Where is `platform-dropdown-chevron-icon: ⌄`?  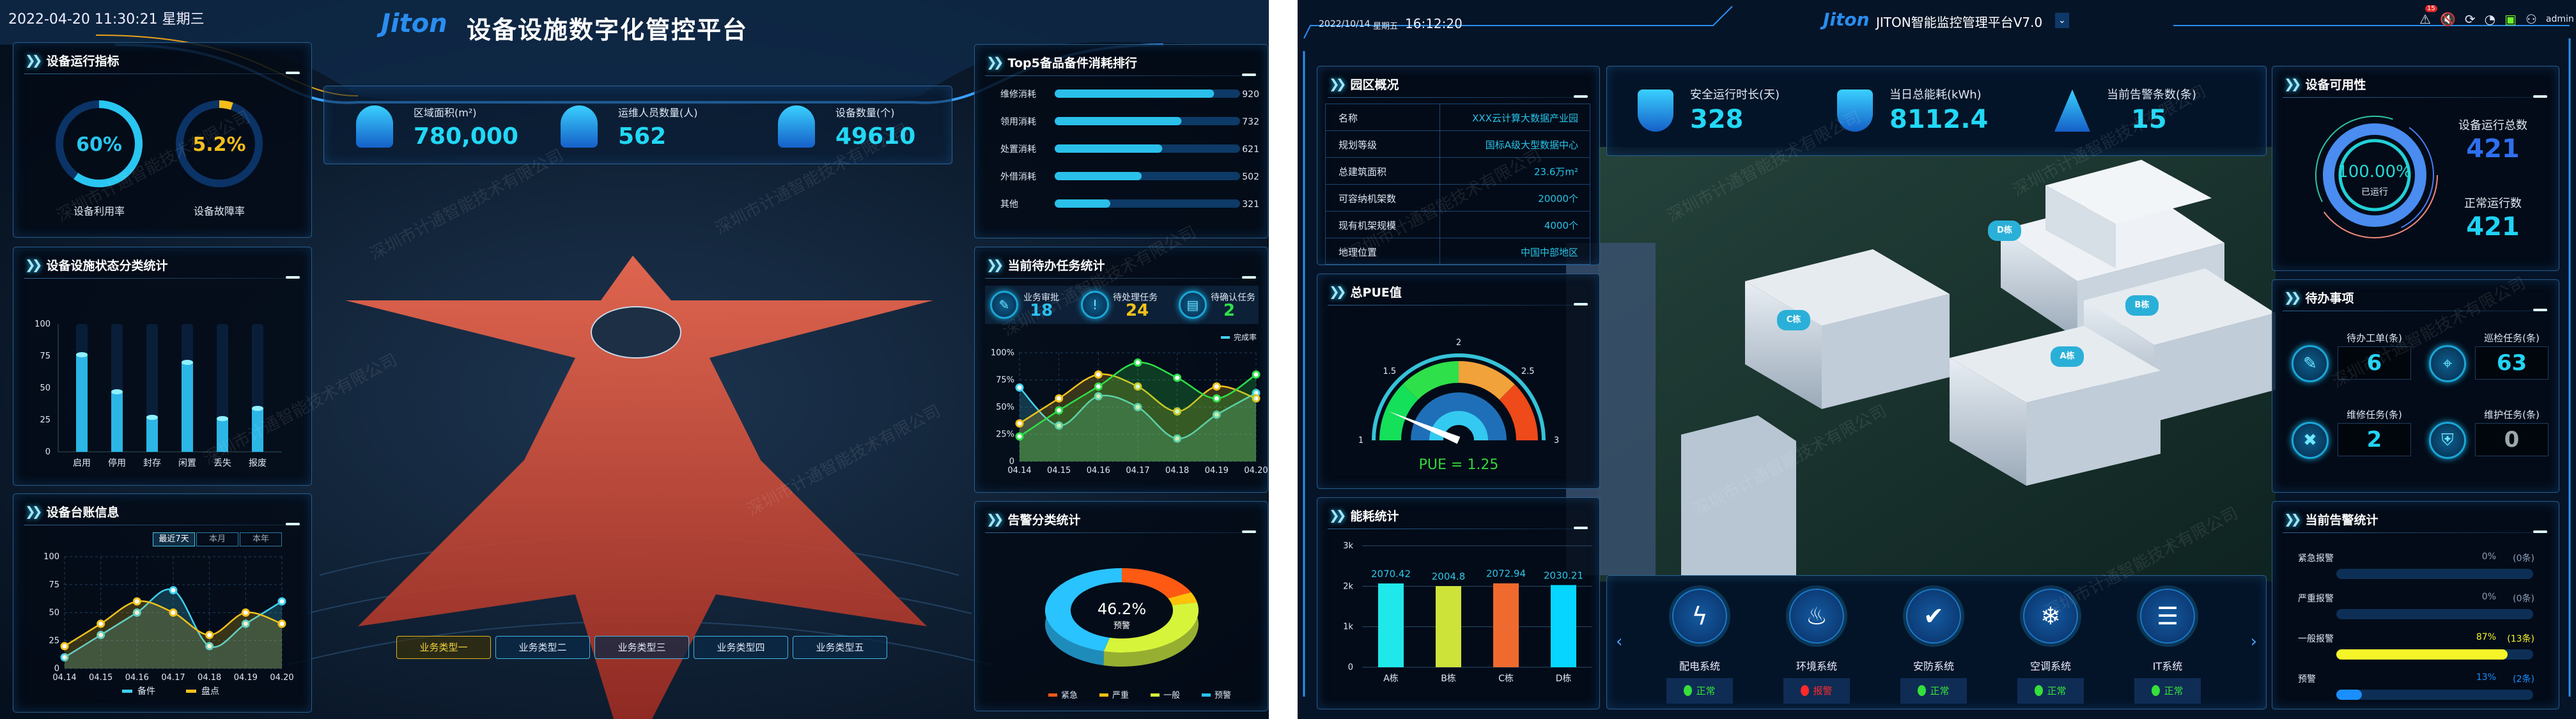
platform-dropdown-chevron-icon: ⌄ is located at coordinates (2062, 20).